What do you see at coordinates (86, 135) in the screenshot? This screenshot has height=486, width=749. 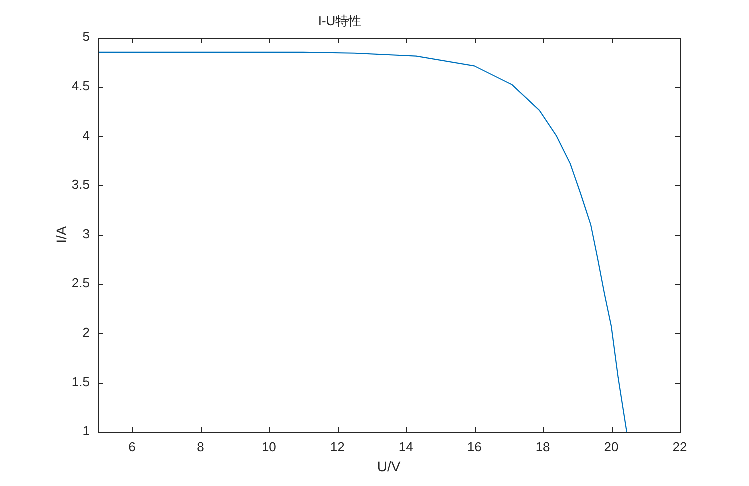 I see `y-tick-label: 4` at bounding box center [86, 135].